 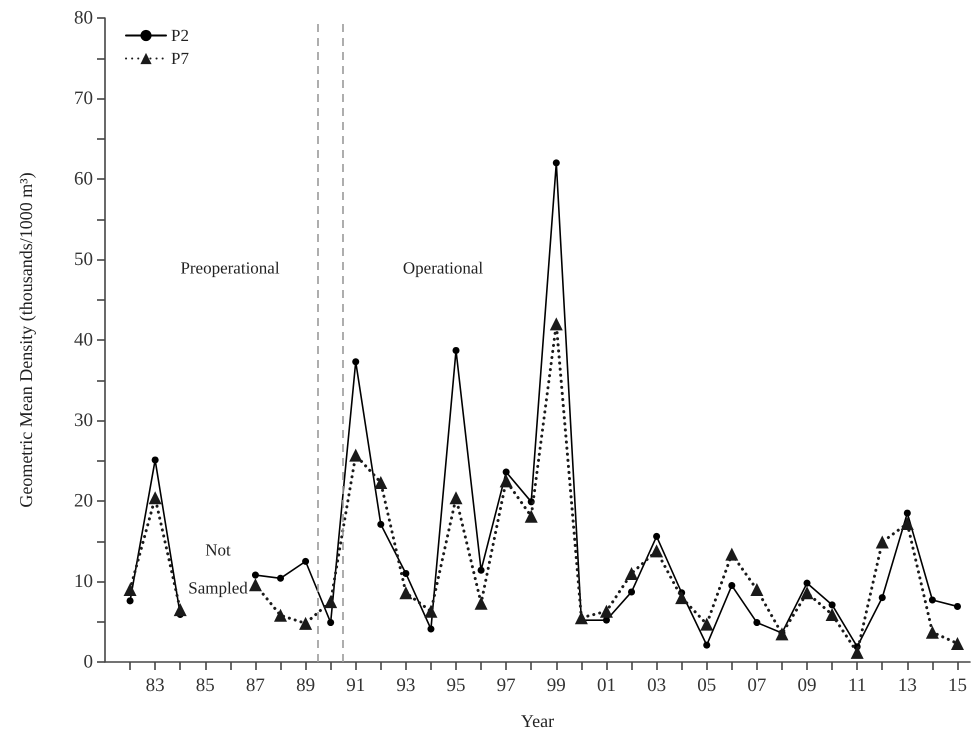 I want to click on x-tick-label: 07, so click(x=756, y=685).